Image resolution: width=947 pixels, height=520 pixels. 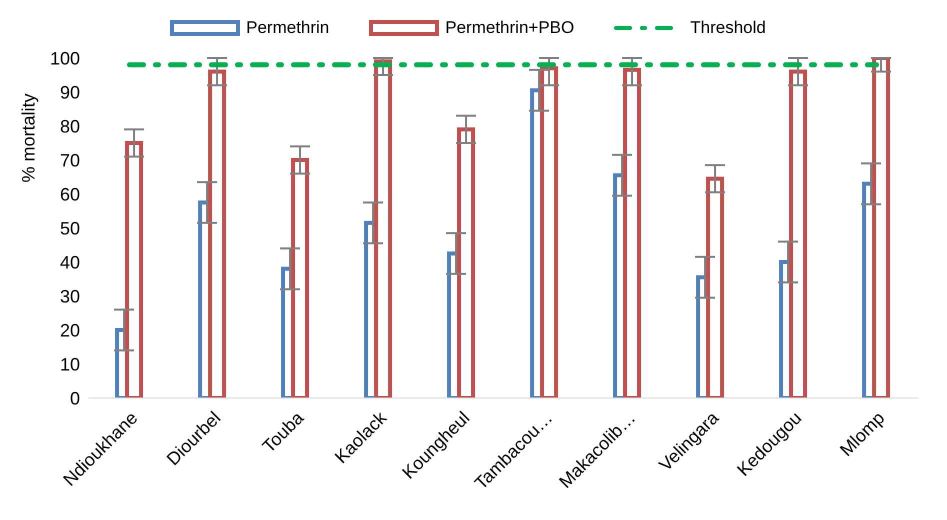 What do you see at coordinates (509, 28) in the screenshot?
I see `legend-label: Permethrin+PBO` at bounding box center [509, 28].